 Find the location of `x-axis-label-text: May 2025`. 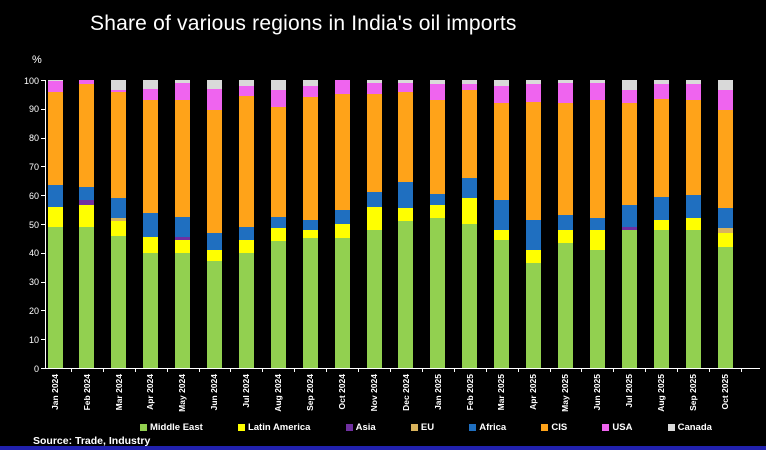

x-axis-label-text: May 2025 is located at coordinates (565, 393).